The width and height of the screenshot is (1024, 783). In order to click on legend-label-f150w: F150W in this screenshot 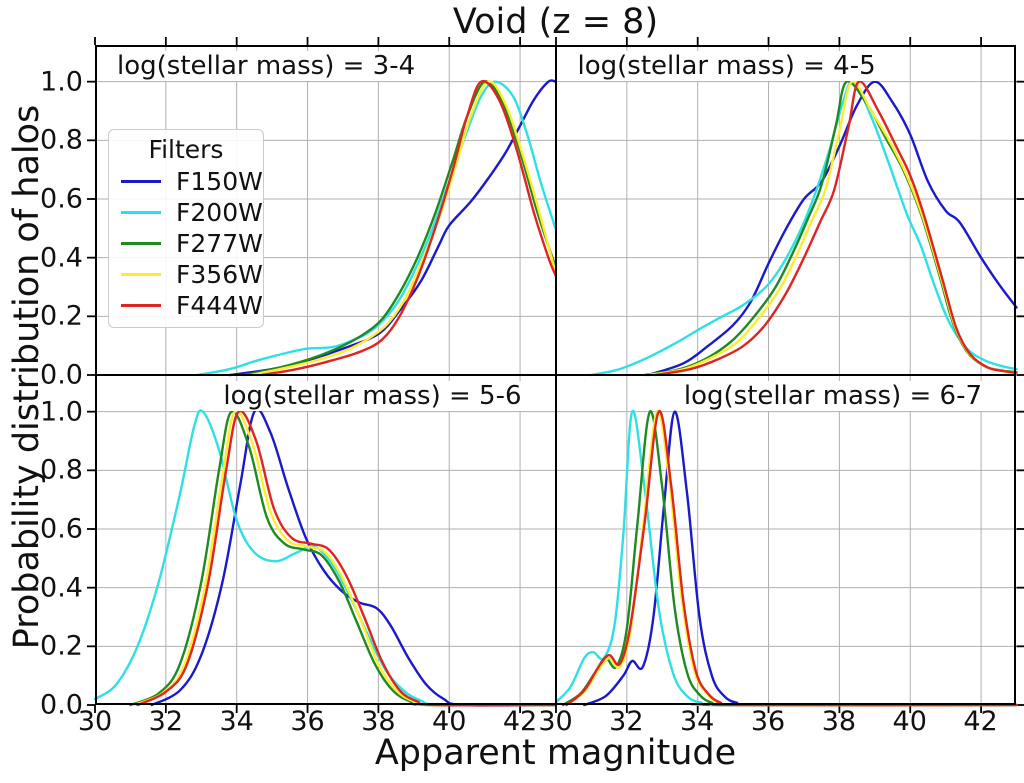, I will do `click(219, 181)`.